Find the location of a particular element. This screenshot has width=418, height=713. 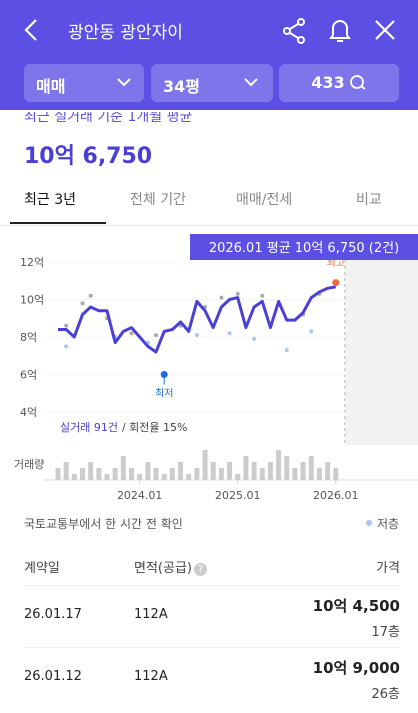

contract-date: 26.01.12 is located at coordinates (53, 676).